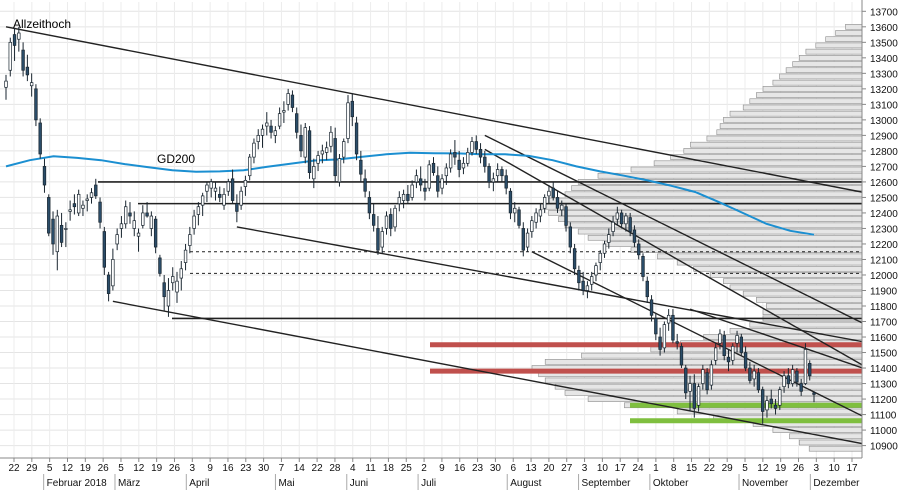 The width and height of the screenshot is (920, 495). I want to click on y-tick-label: 13000, so click(884, 121).